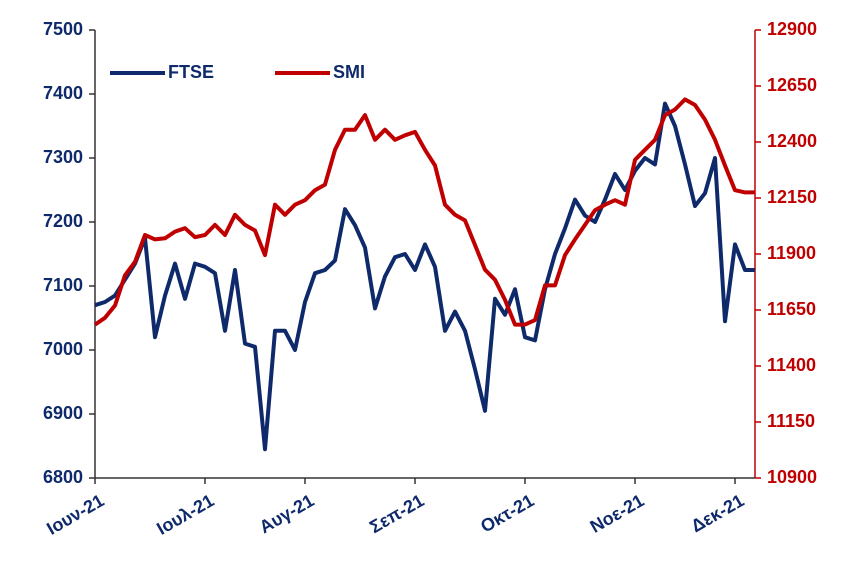 Image resolution: width=853 pixels, height=566 pixels. What do you see at coordinates (617, 513) in the screenshot?
I see `x-tick-label: Νοε-21` at bounding box center [617, 513].